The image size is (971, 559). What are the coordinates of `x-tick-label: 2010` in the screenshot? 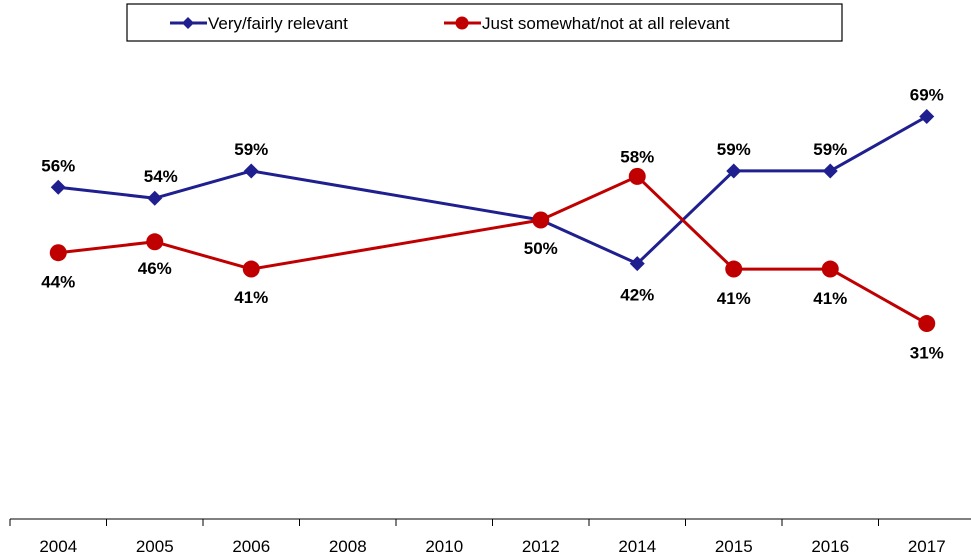 It's located at (444, 546).